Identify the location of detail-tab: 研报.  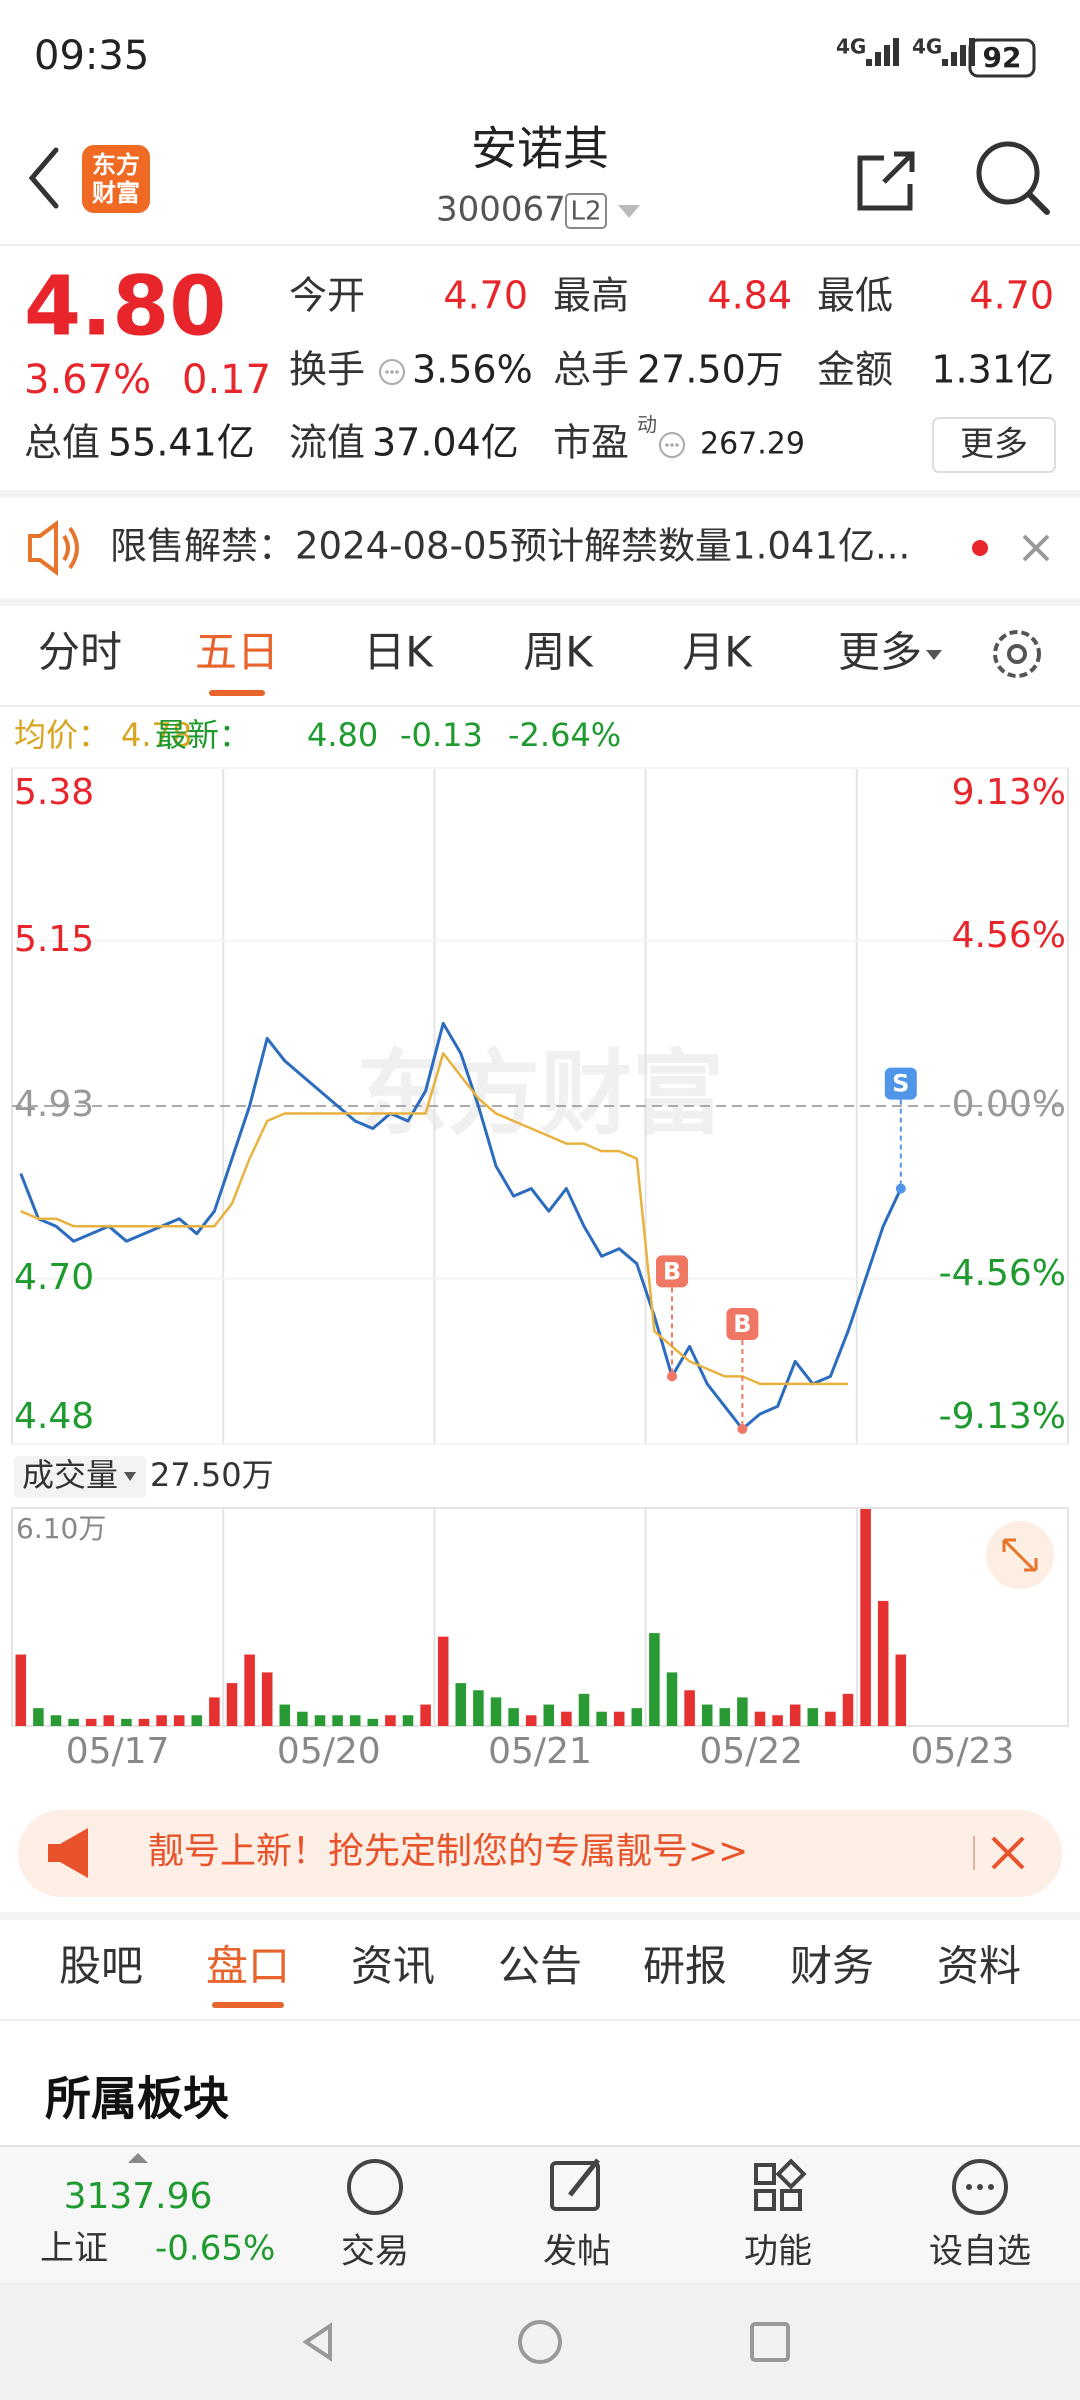
(685, 1966).